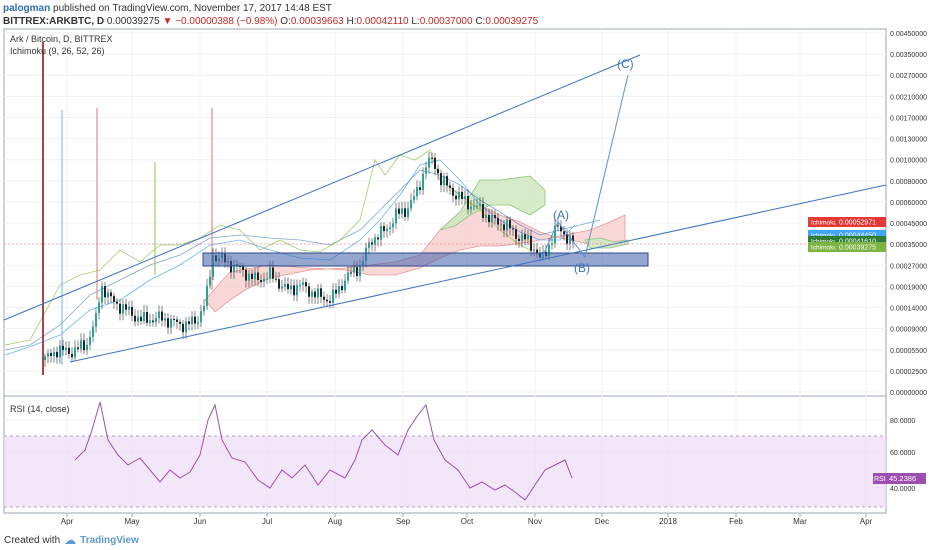 Image resolution: width=932 pixels, height=550 pixels. What do you see at coordinates (403, 521) in the screenshot?
I see `x-tick-label: Sep` at bounding box center [403, 521].